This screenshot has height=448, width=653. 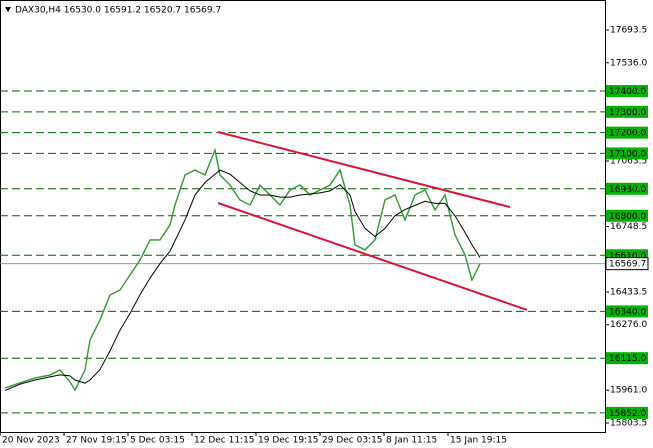 I want to click on x-tick-label: 15 Jan 19:15, so click(x=478, y=441).